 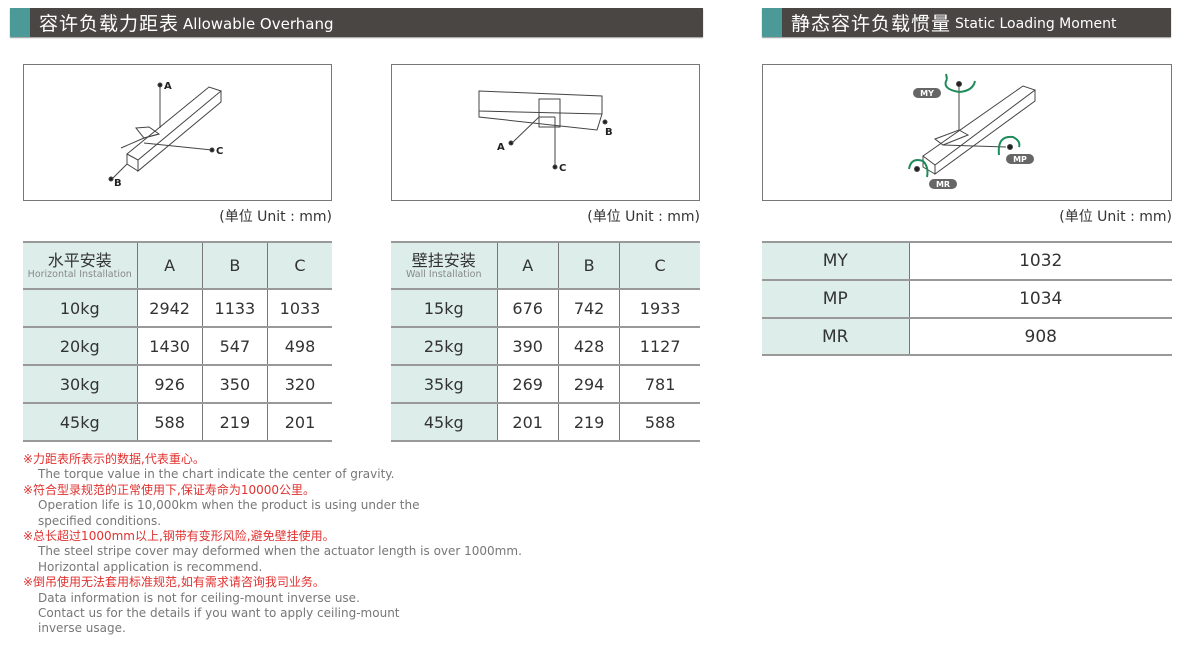 What do you see at coordinates (871, 24) in the screenshot?
I see `moment-title-zh: 静态容许负载惯量` at bounding box center [871, 24].